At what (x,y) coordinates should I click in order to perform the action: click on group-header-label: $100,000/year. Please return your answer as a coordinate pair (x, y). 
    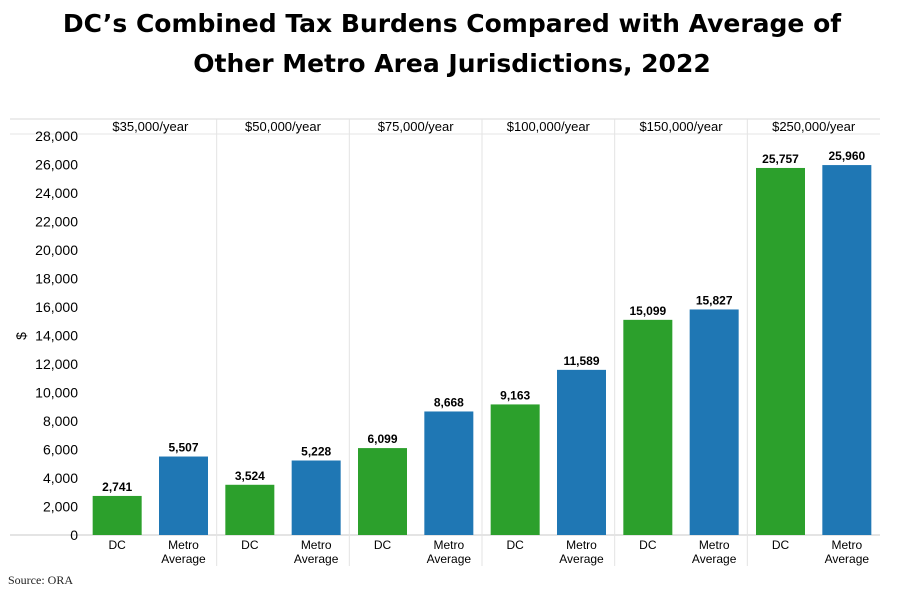
    Looking at the image, I should click on (549, 126).